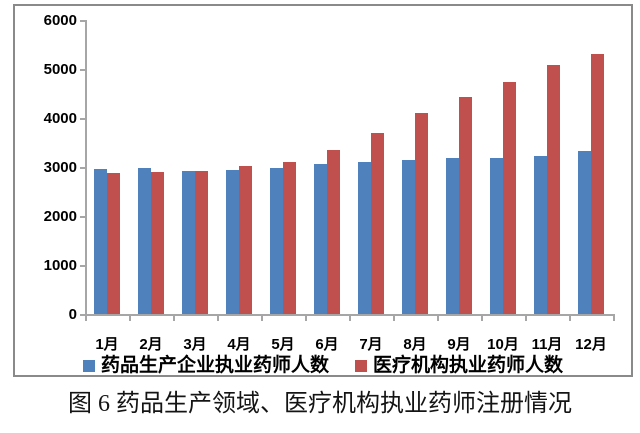 The height and width of the screenshot is (433, 640). I want to click on x-axis-category-label: 9月, so click(459, 344).